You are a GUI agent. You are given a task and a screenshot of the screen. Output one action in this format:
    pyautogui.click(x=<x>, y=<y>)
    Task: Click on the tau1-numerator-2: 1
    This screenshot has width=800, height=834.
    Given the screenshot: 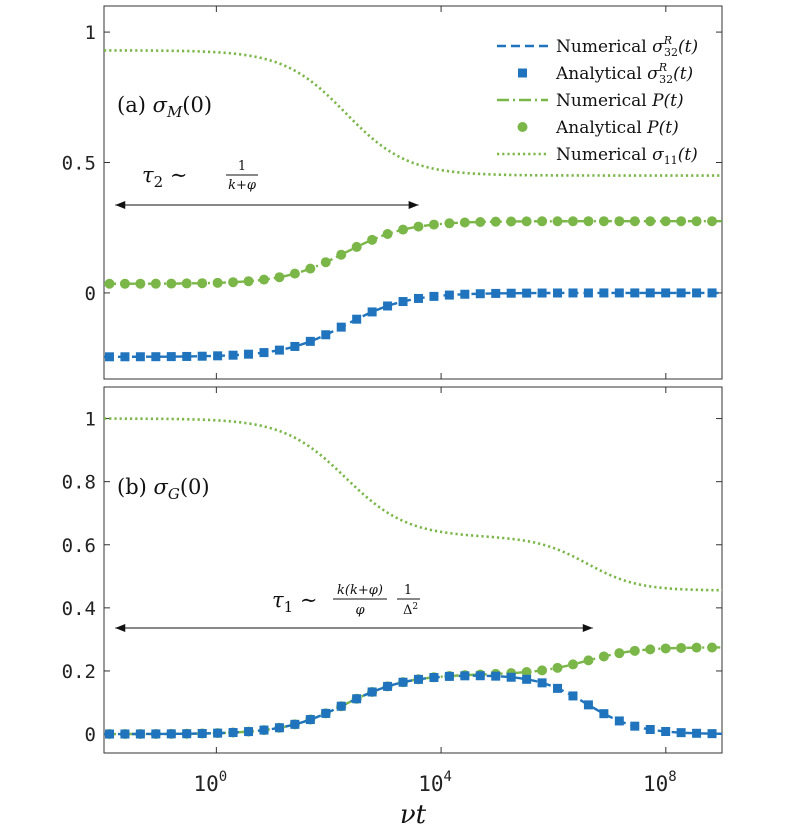 What is the action you would take?
    pyautogui.click(x=408, y=590)
    